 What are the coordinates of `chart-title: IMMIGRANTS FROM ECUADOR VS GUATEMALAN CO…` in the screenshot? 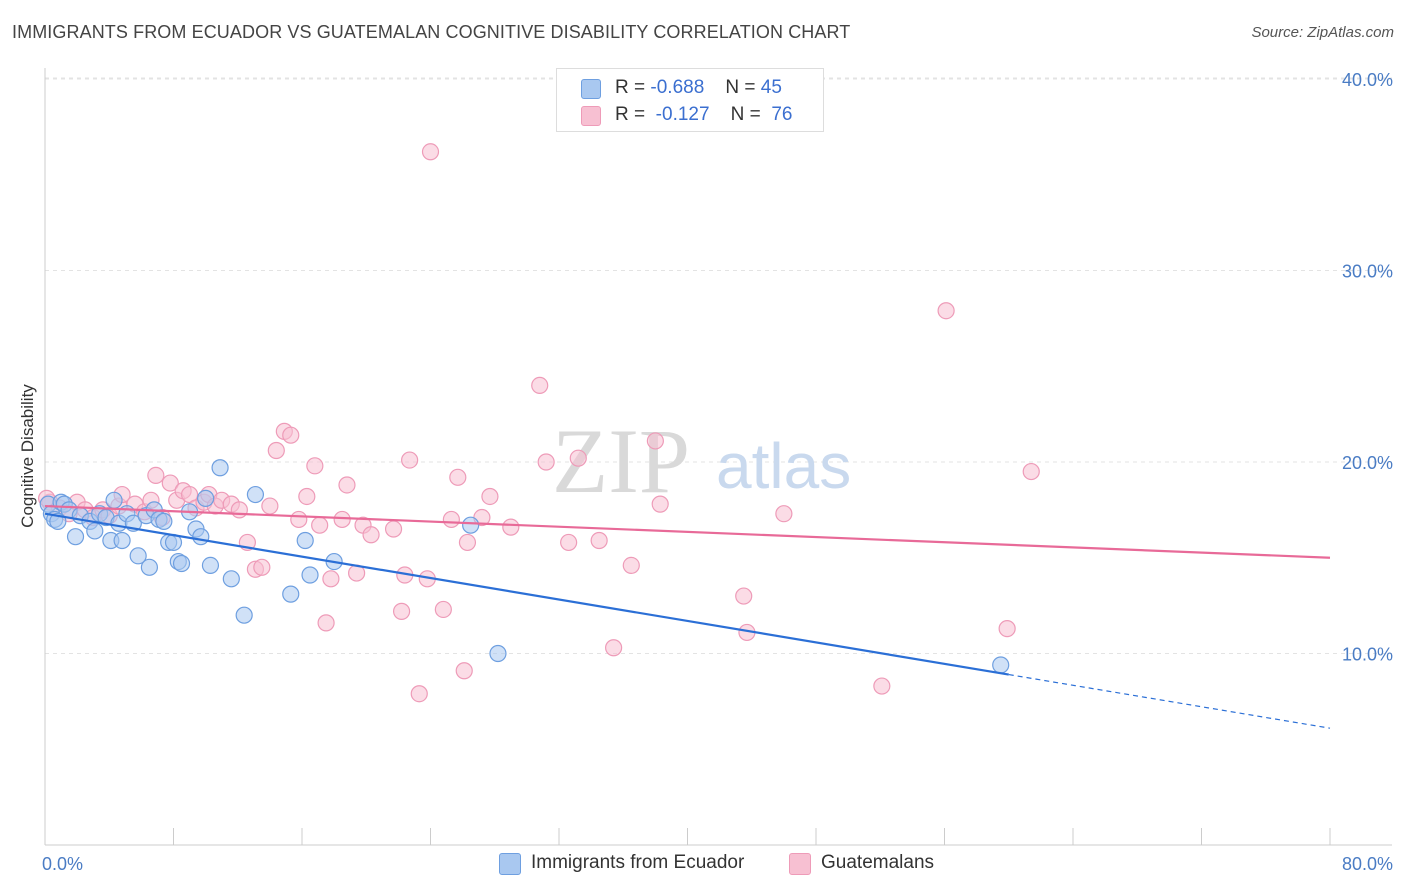 It's located at (431, 32).